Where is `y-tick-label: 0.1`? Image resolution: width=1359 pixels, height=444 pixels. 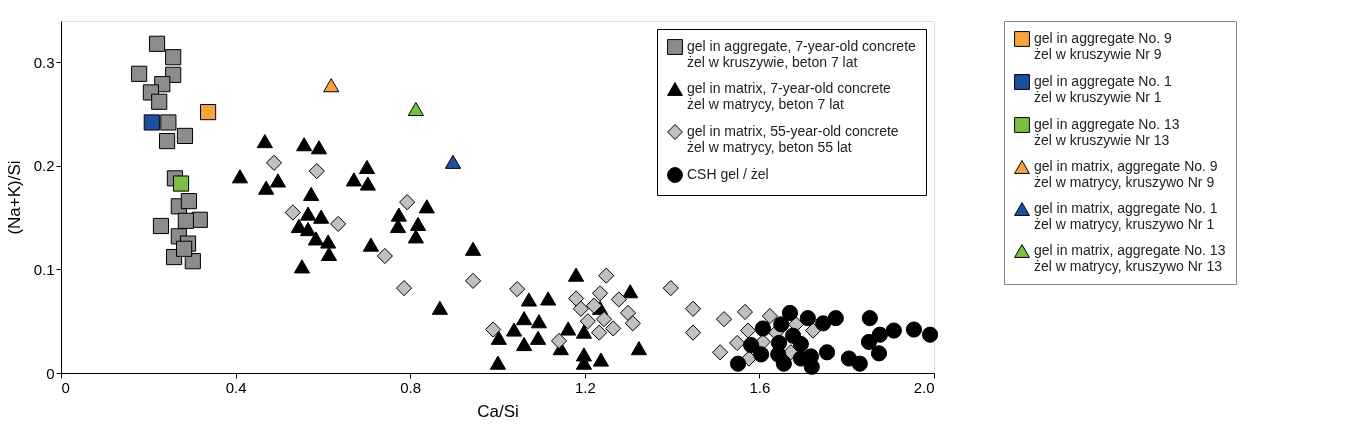
y-tick-label: 0.1 is located at coordinates (44, 269).